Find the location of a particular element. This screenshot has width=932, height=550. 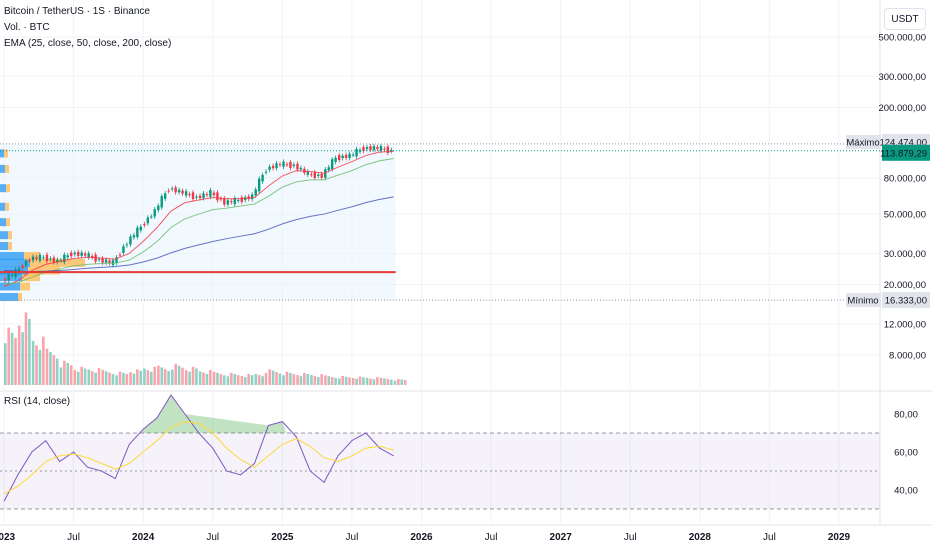

volume-bars is located at coordinates (205, 348).